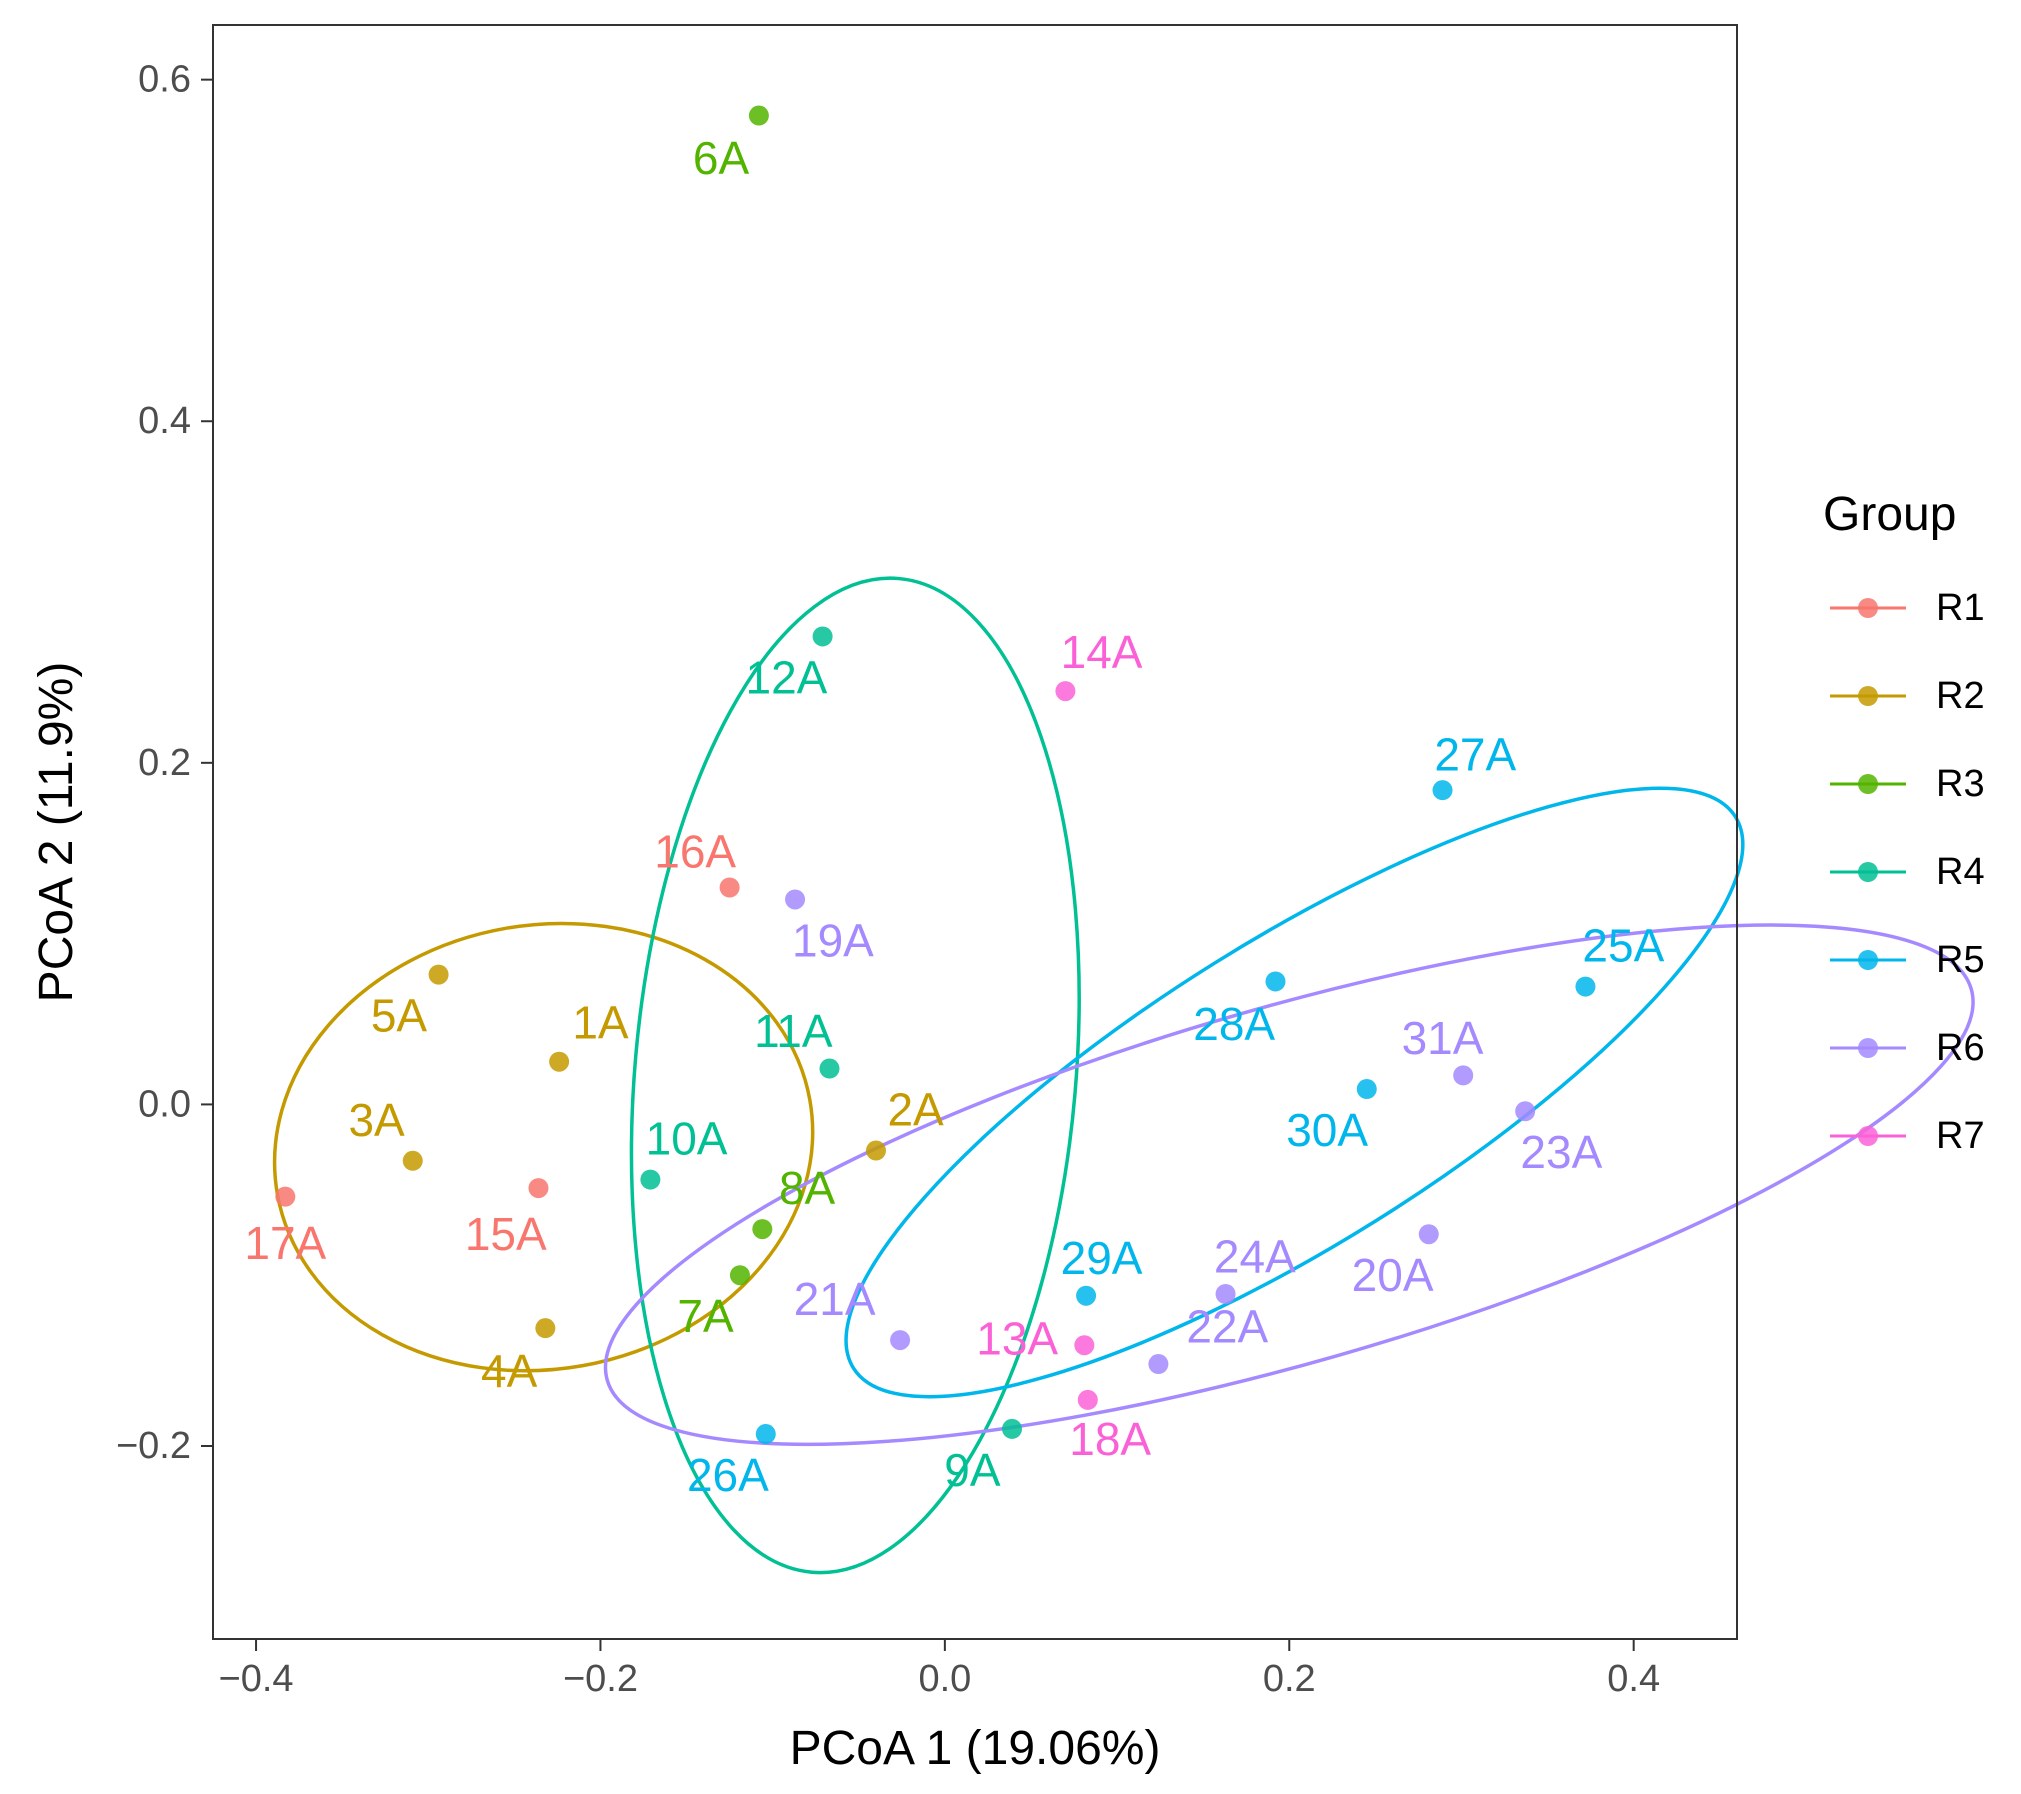  Describe the element at coordinates (1960, 696) in the screenshot. I see `legend-label-r2: R2` at that location.